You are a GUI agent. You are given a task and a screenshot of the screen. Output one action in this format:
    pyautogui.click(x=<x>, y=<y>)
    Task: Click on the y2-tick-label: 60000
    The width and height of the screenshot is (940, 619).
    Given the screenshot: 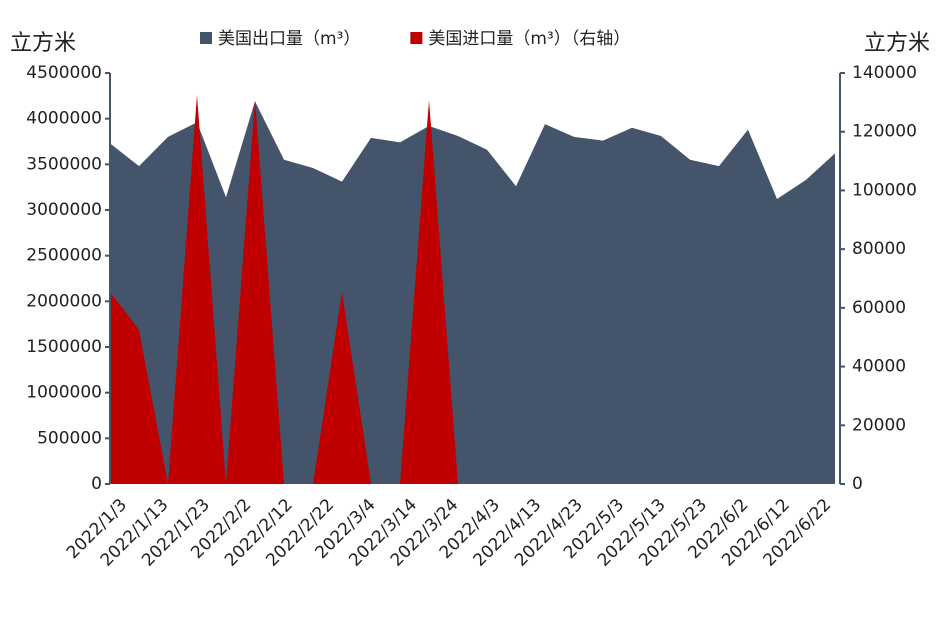 What is the action you would take?
    pyautogui.click(x=879, y=308)
    